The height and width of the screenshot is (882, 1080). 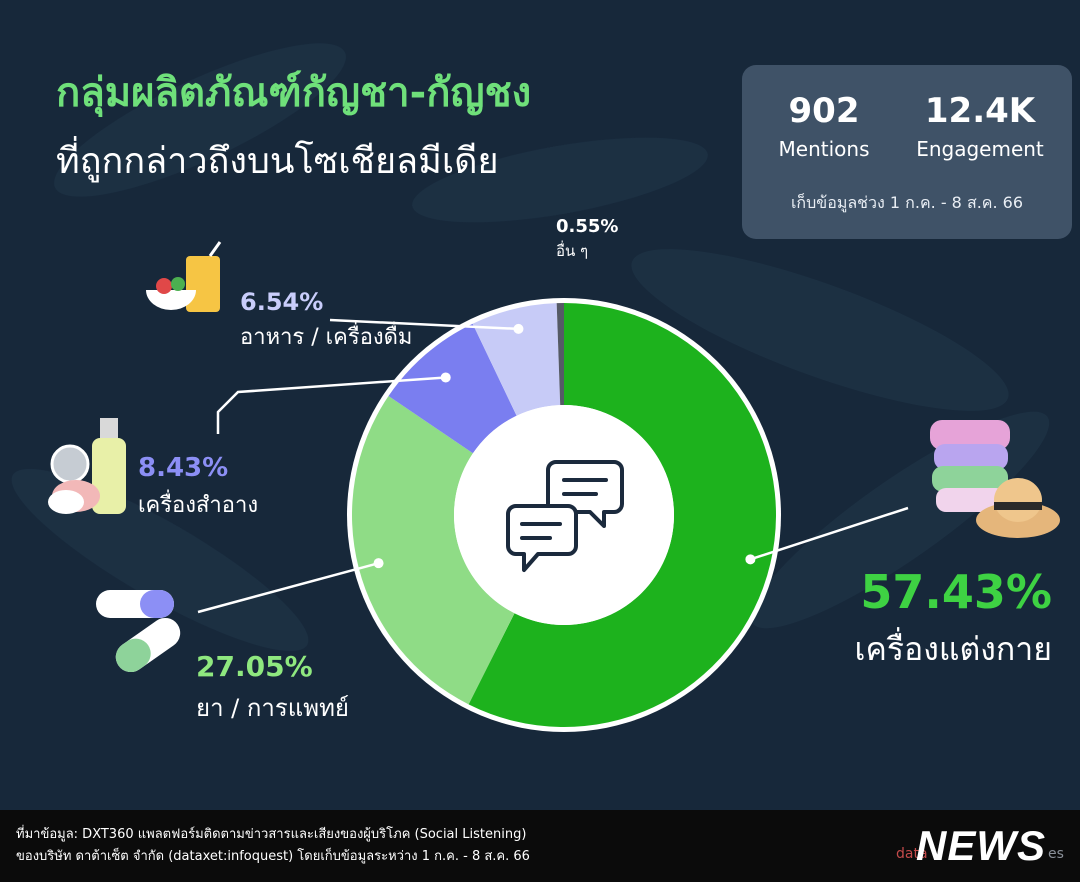 I want to click on capsule-pill-icon, so click(x=138, y=631).